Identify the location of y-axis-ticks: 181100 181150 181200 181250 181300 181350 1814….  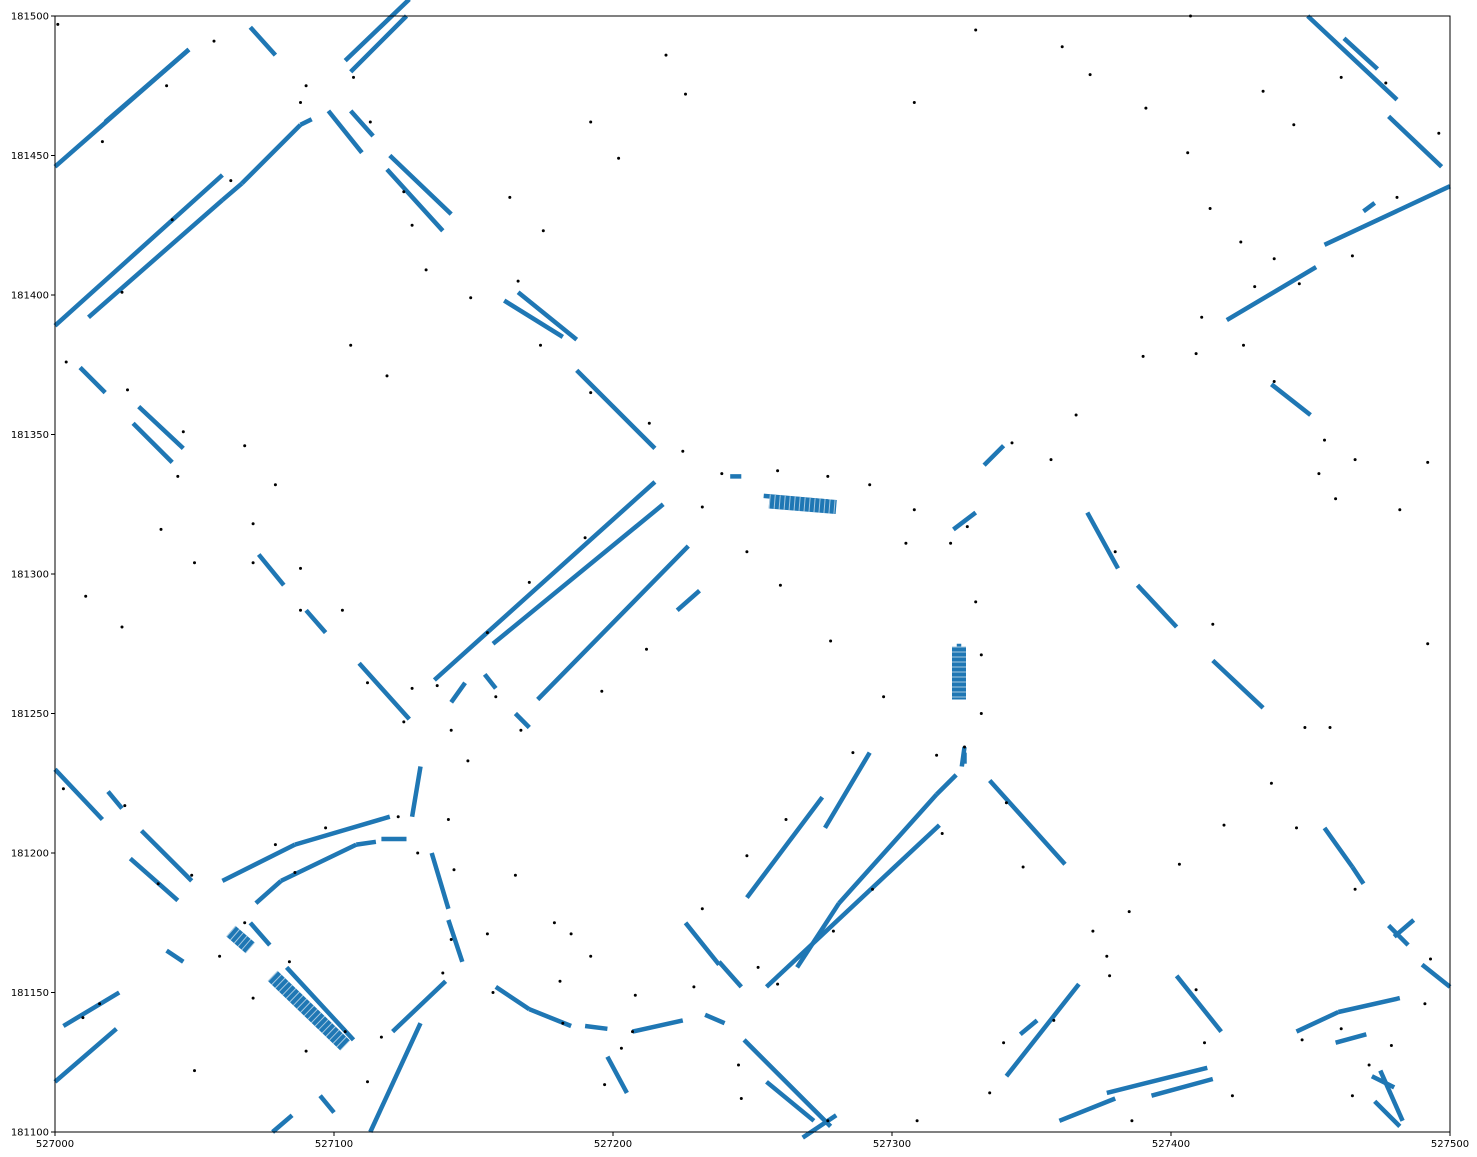
(33, 575).